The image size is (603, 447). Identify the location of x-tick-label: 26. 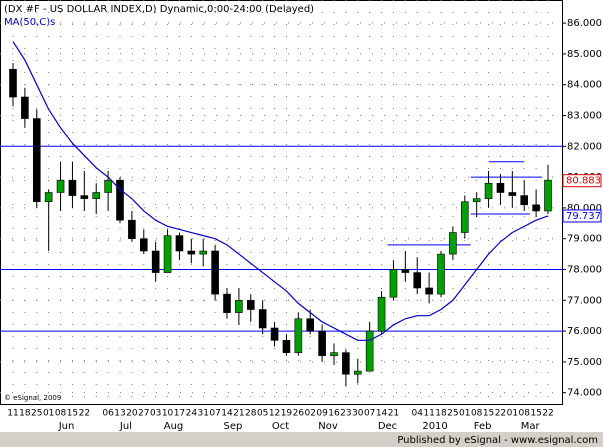
(299, 414).